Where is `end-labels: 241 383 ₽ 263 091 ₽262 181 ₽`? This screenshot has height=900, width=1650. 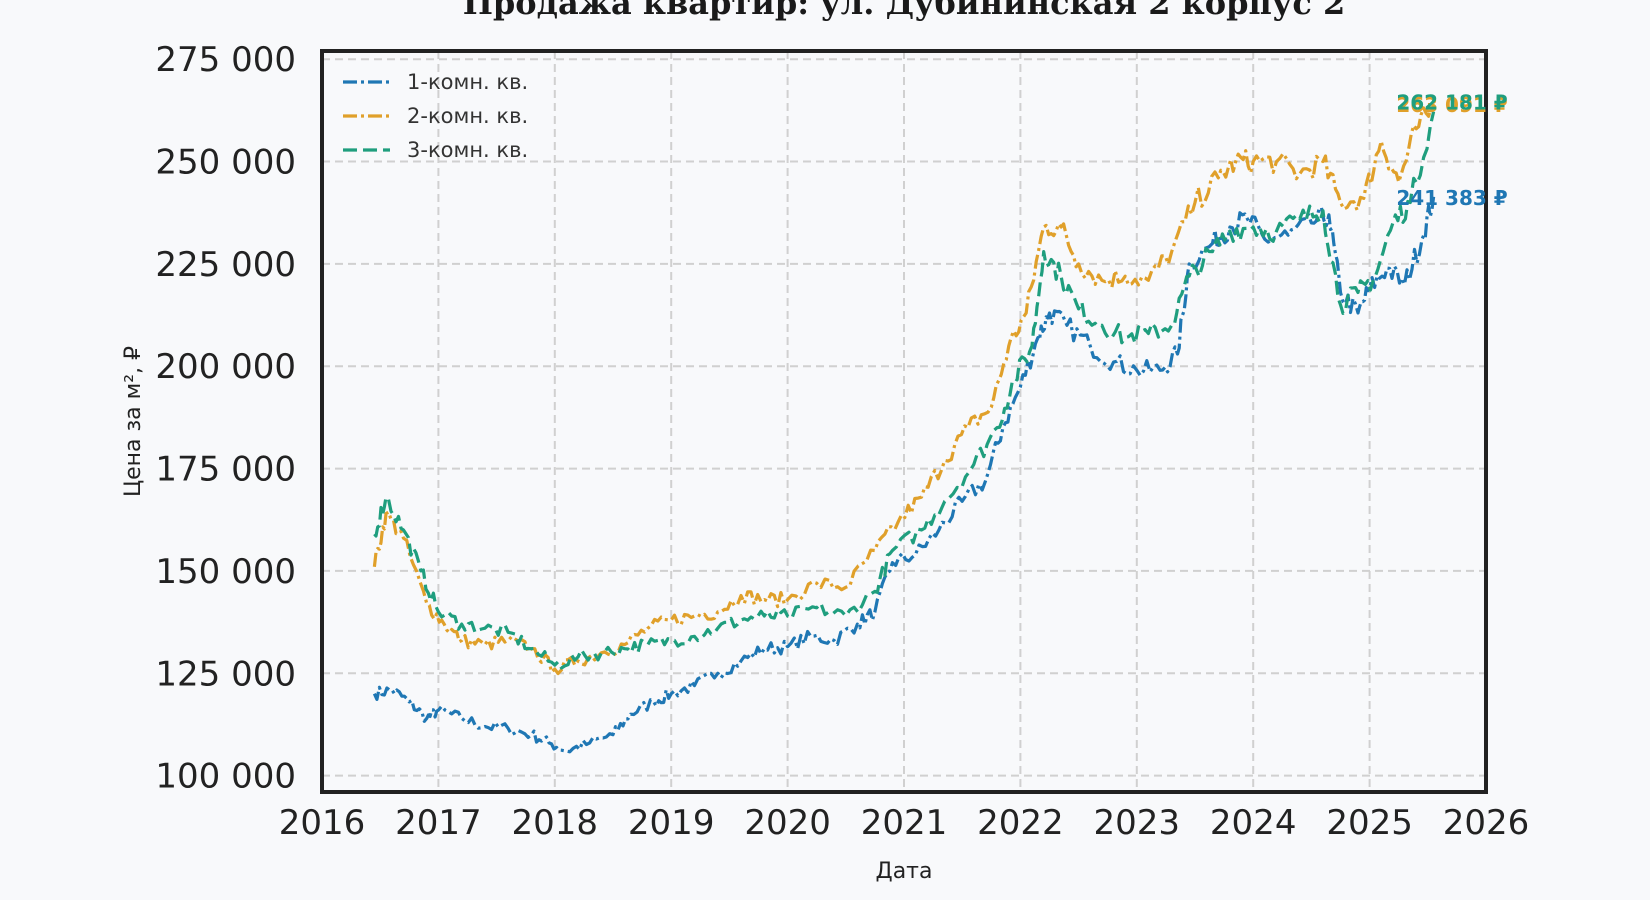 end-labels: 241 383 ₽ 263 091 ₽262 181 ₽ is located at coordinates (1451, 150).